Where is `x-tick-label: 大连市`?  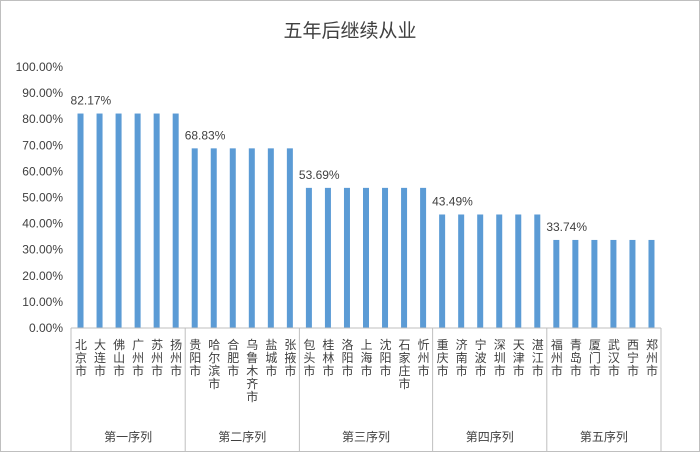
x-tick-label: 大连市 is located at coordinates (100, 358).